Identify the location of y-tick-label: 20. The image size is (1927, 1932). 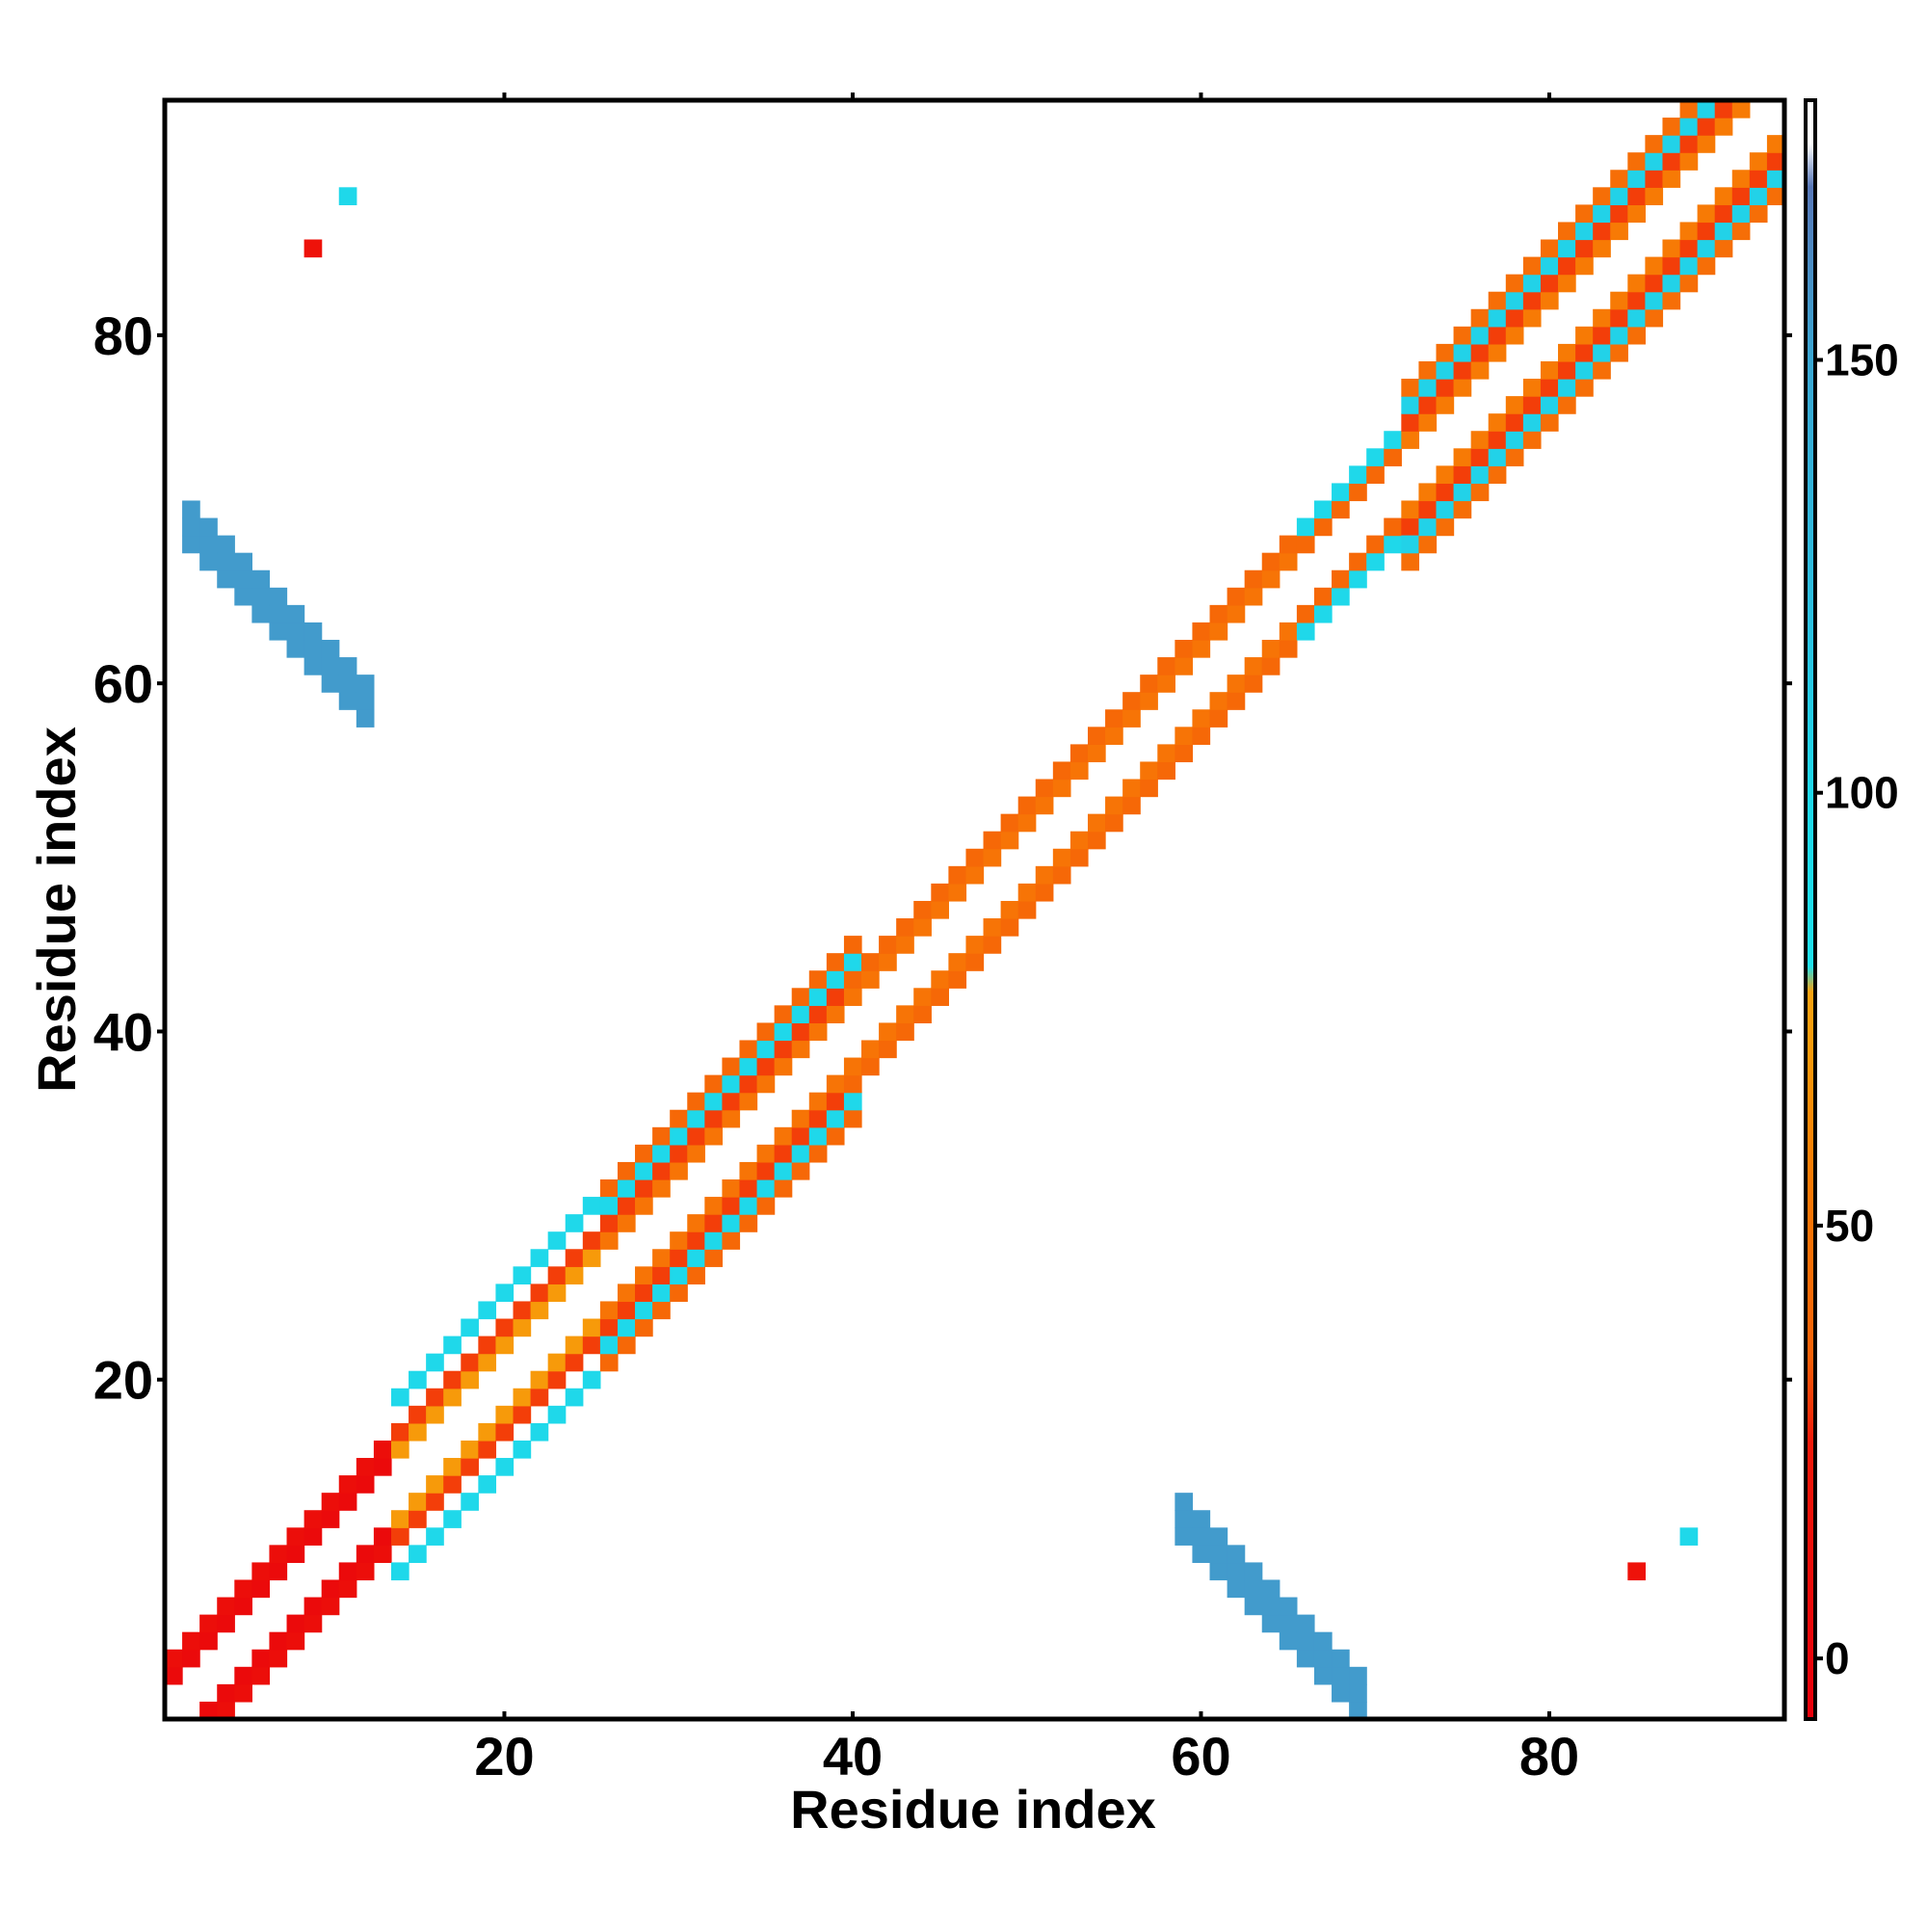
(123, 1380).